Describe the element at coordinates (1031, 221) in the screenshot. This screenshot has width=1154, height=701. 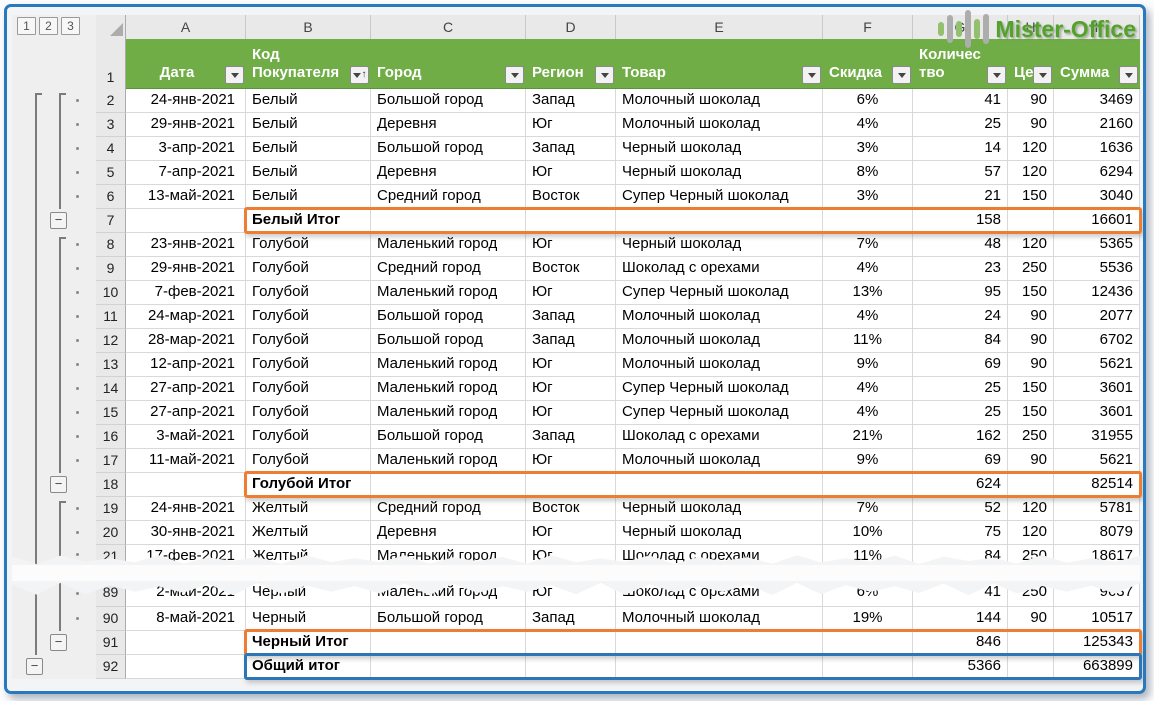
I see `cell-H7` at that location.